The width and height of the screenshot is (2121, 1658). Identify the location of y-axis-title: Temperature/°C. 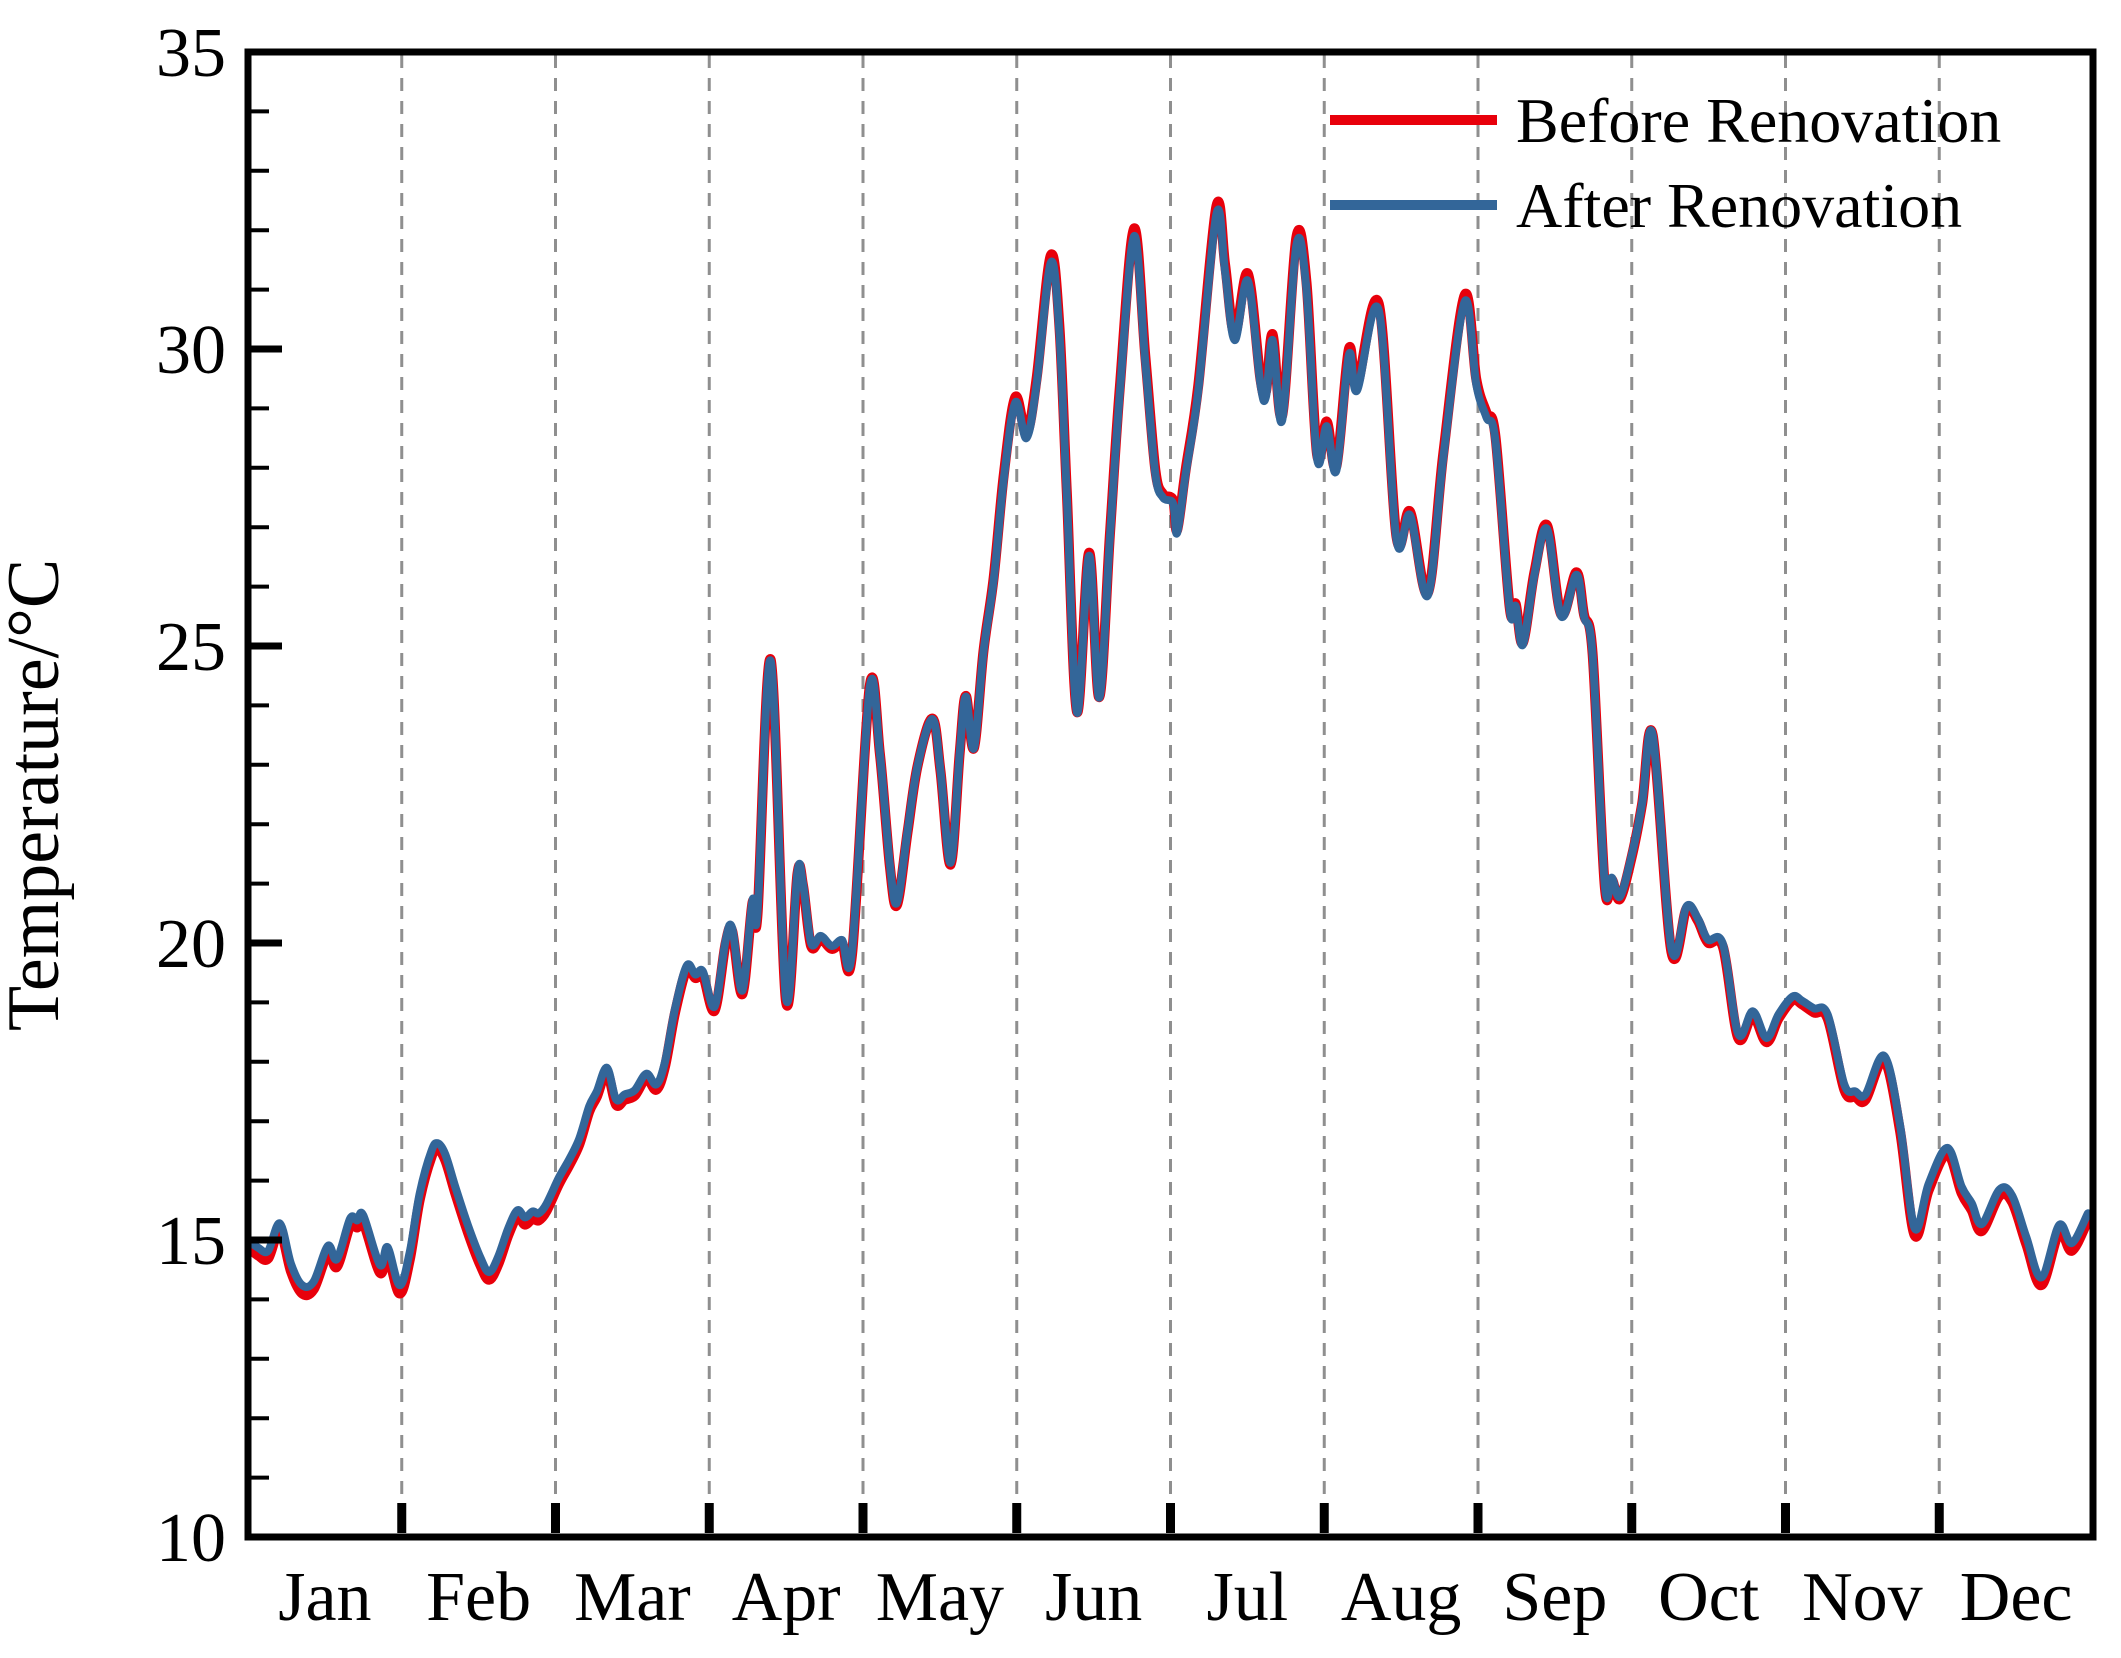
(37, 795).